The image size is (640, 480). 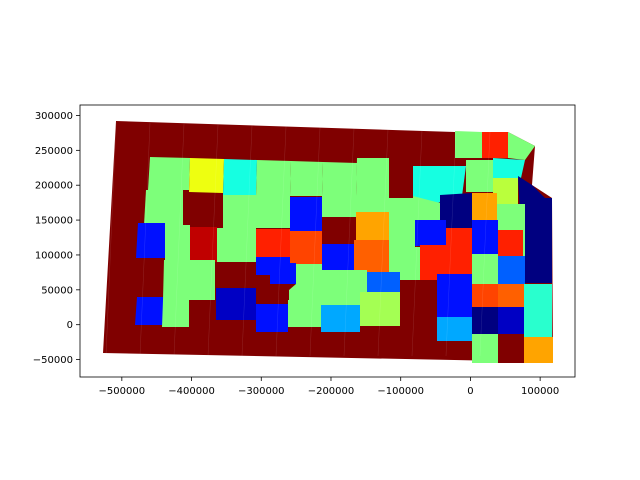 I want to click on x-tick-label: 0, so click(x=470, y=391).